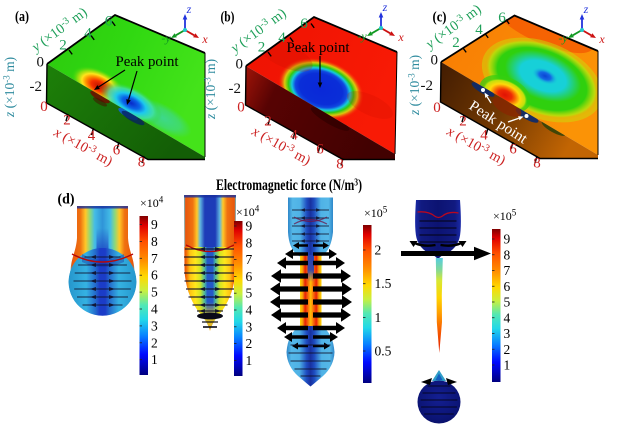 The width and height of the screenshot is (631, 440). What do you see at coordinates (66, 200) in the screenshot?
I see `svg-text: (d)` at bounding box center [66, 200].